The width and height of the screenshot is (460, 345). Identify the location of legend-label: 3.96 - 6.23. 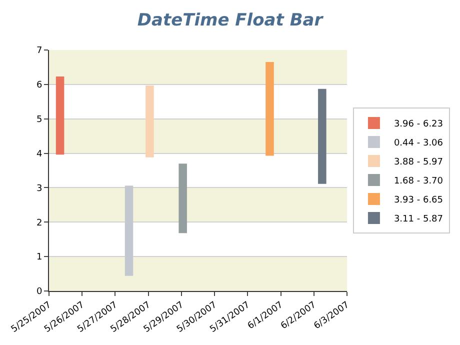
(419, 125).